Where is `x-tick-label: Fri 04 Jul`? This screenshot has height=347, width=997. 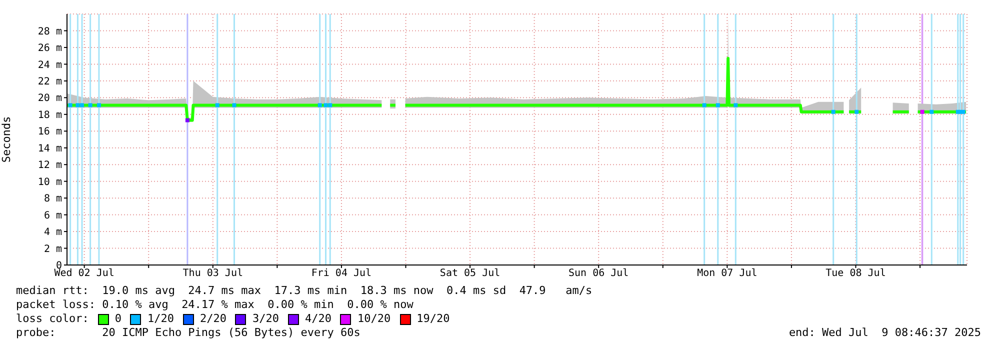 x-tick-label: Fri 04 Jul is located at coordinates (341, 274).